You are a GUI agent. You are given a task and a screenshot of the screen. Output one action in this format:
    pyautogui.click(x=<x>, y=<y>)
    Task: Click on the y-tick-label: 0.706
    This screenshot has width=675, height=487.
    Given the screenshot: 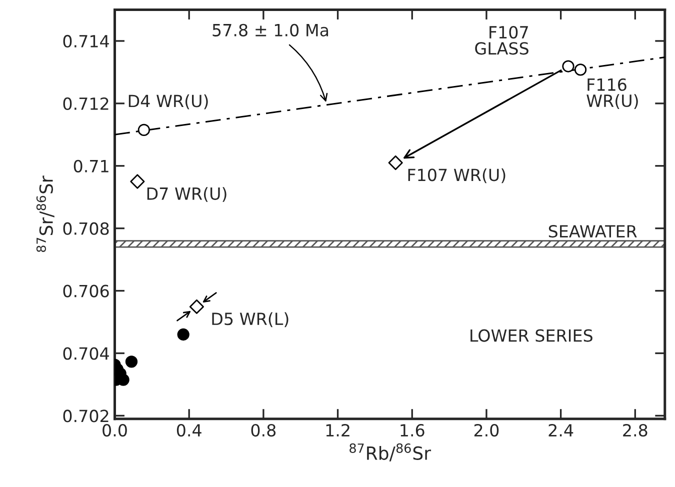 What is the action you would take?
    pyautogui.click(x=86, y=291)
    